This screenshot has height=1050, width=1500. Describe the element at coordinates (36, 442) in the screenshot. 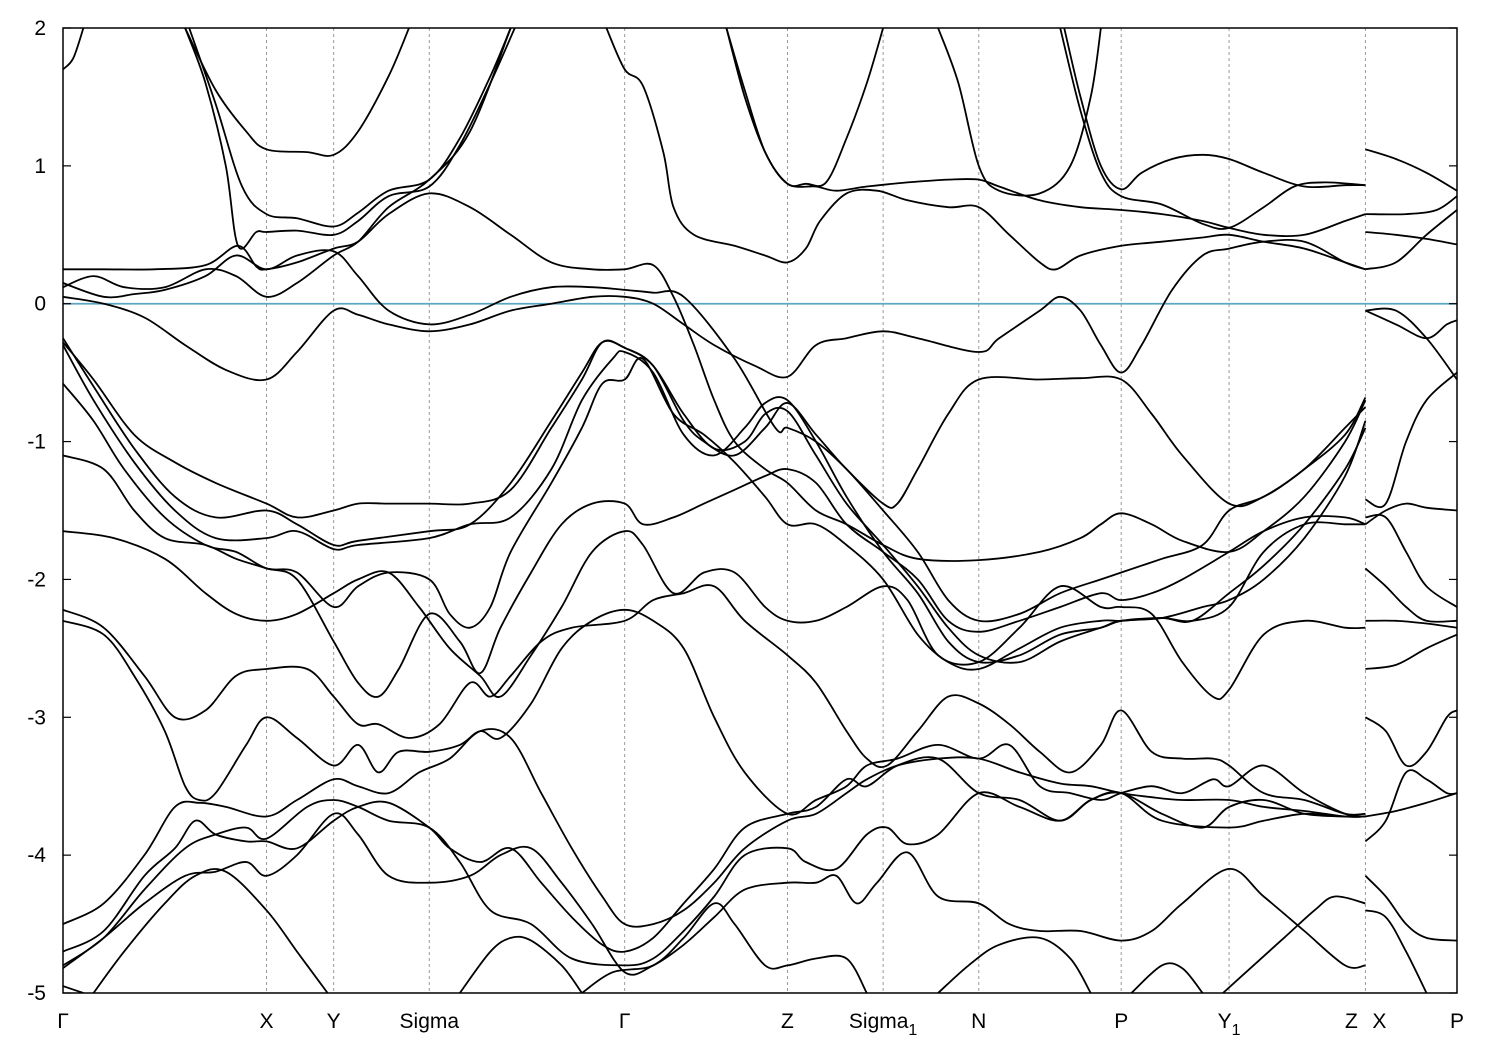

I see `y-tick-label: -1` at that location.